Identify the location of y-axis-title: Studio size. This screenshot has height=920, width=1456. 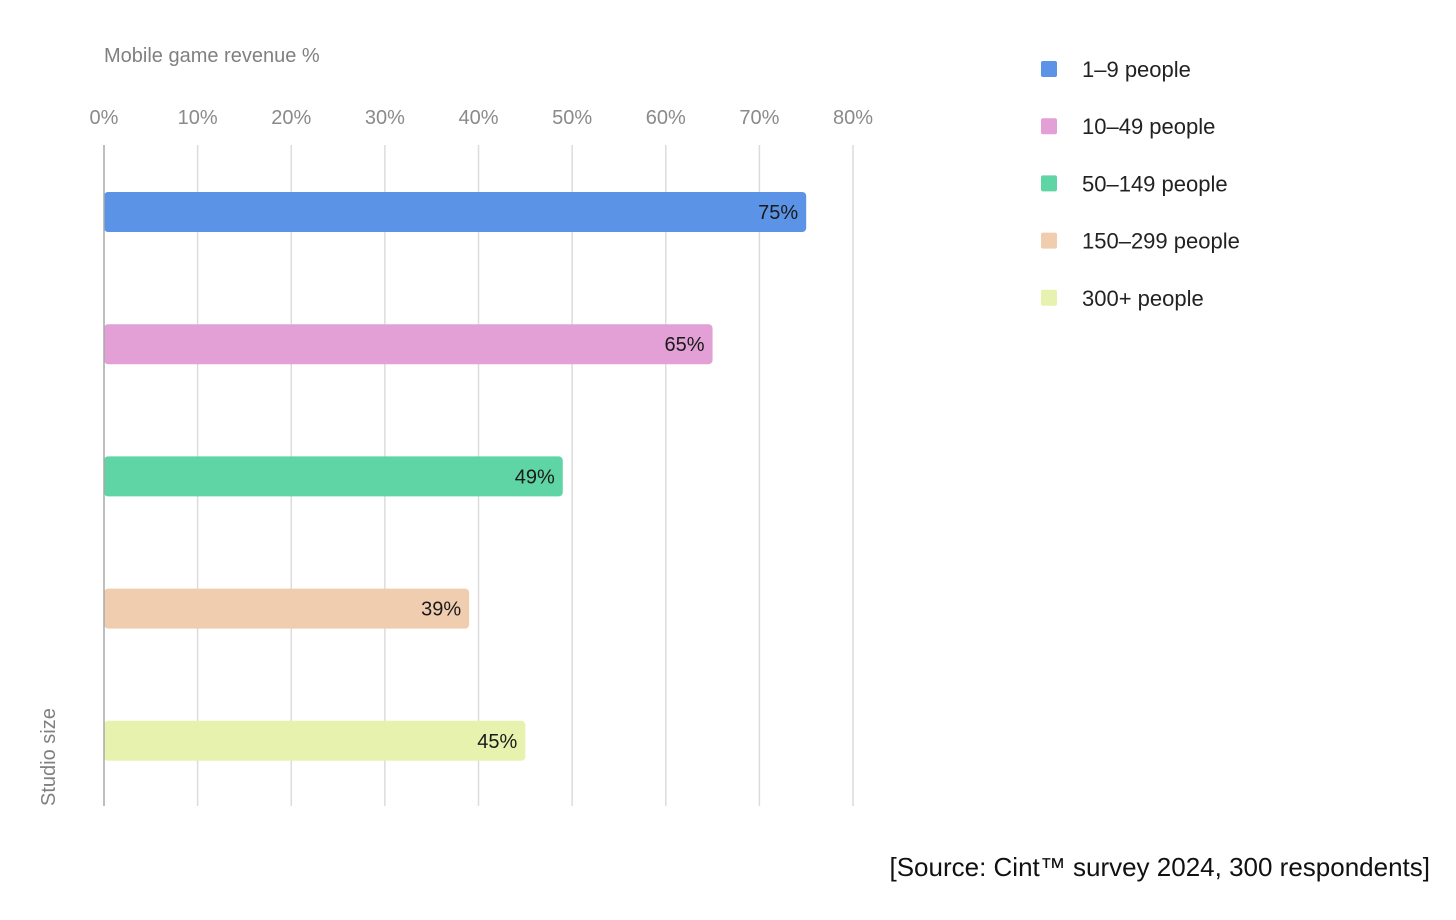
(49, 757).